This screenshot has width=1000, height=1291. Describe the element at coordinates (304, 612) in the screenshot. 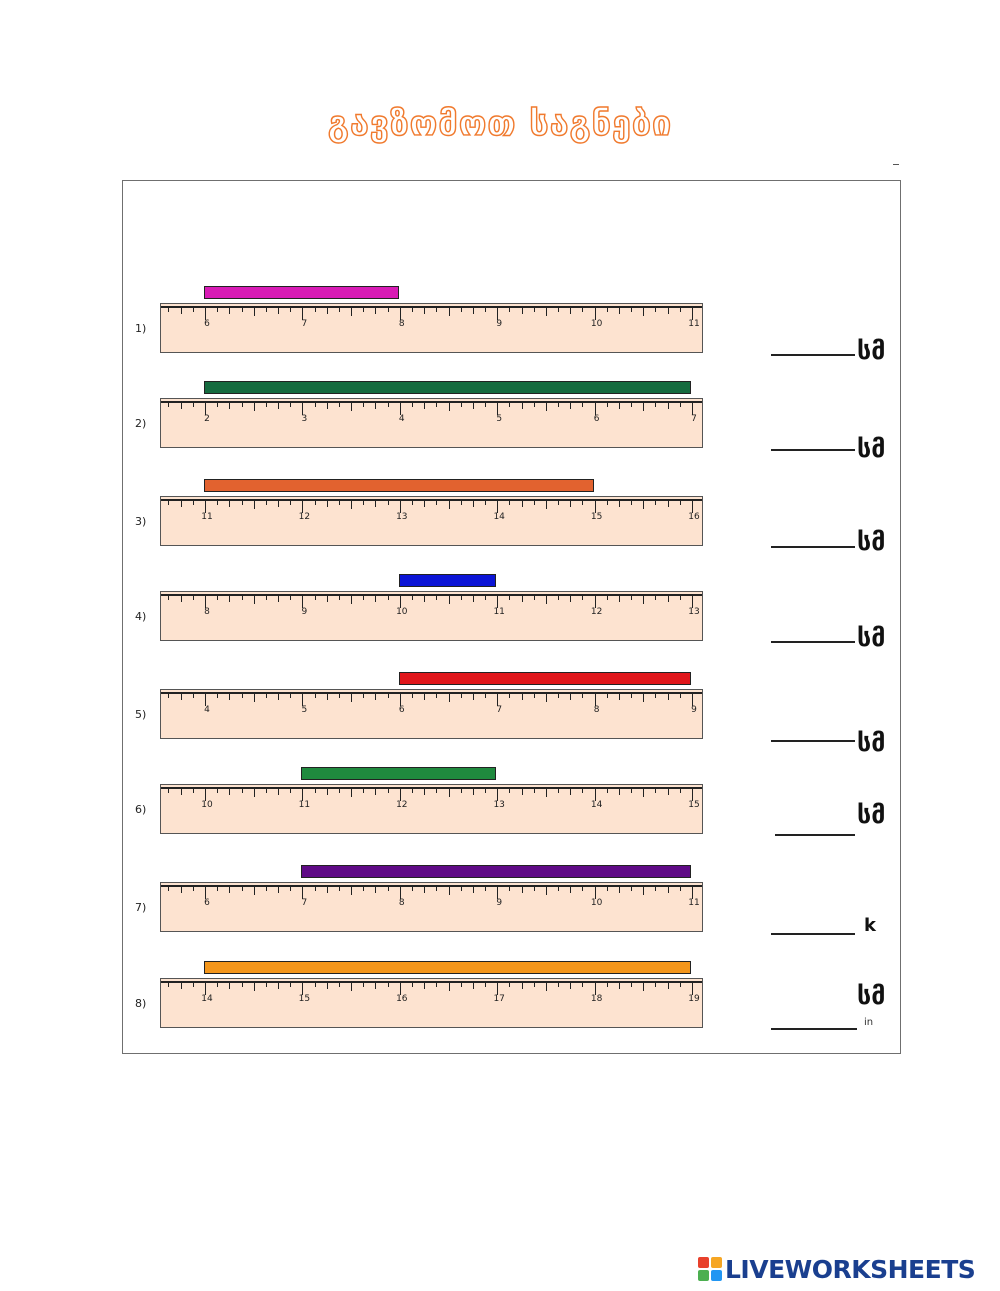

I see `ruler-number: 9` at that location.